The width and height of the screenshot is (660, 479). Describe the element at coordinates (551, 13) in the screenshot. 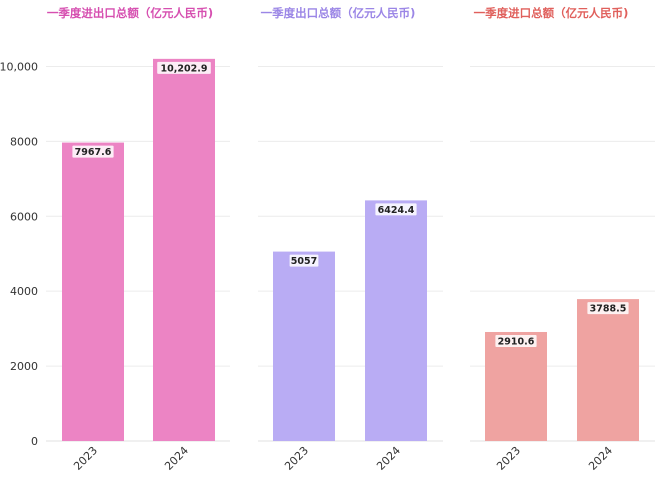

I see `panel-title: 一季度进口总额（亿元人民币)` at that location.